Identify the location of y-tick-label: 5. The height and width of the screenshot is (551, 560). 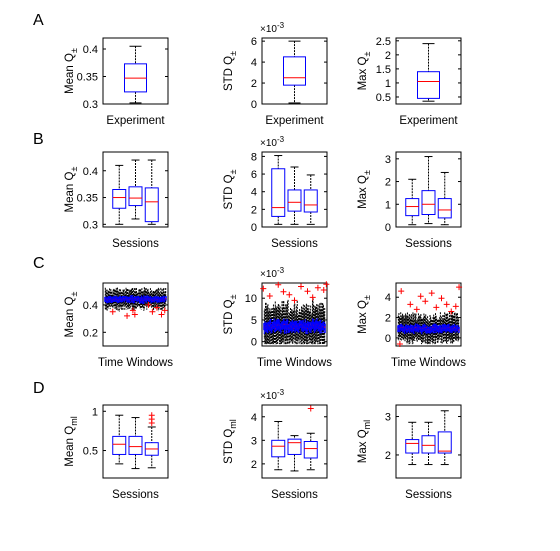
(254, 321).